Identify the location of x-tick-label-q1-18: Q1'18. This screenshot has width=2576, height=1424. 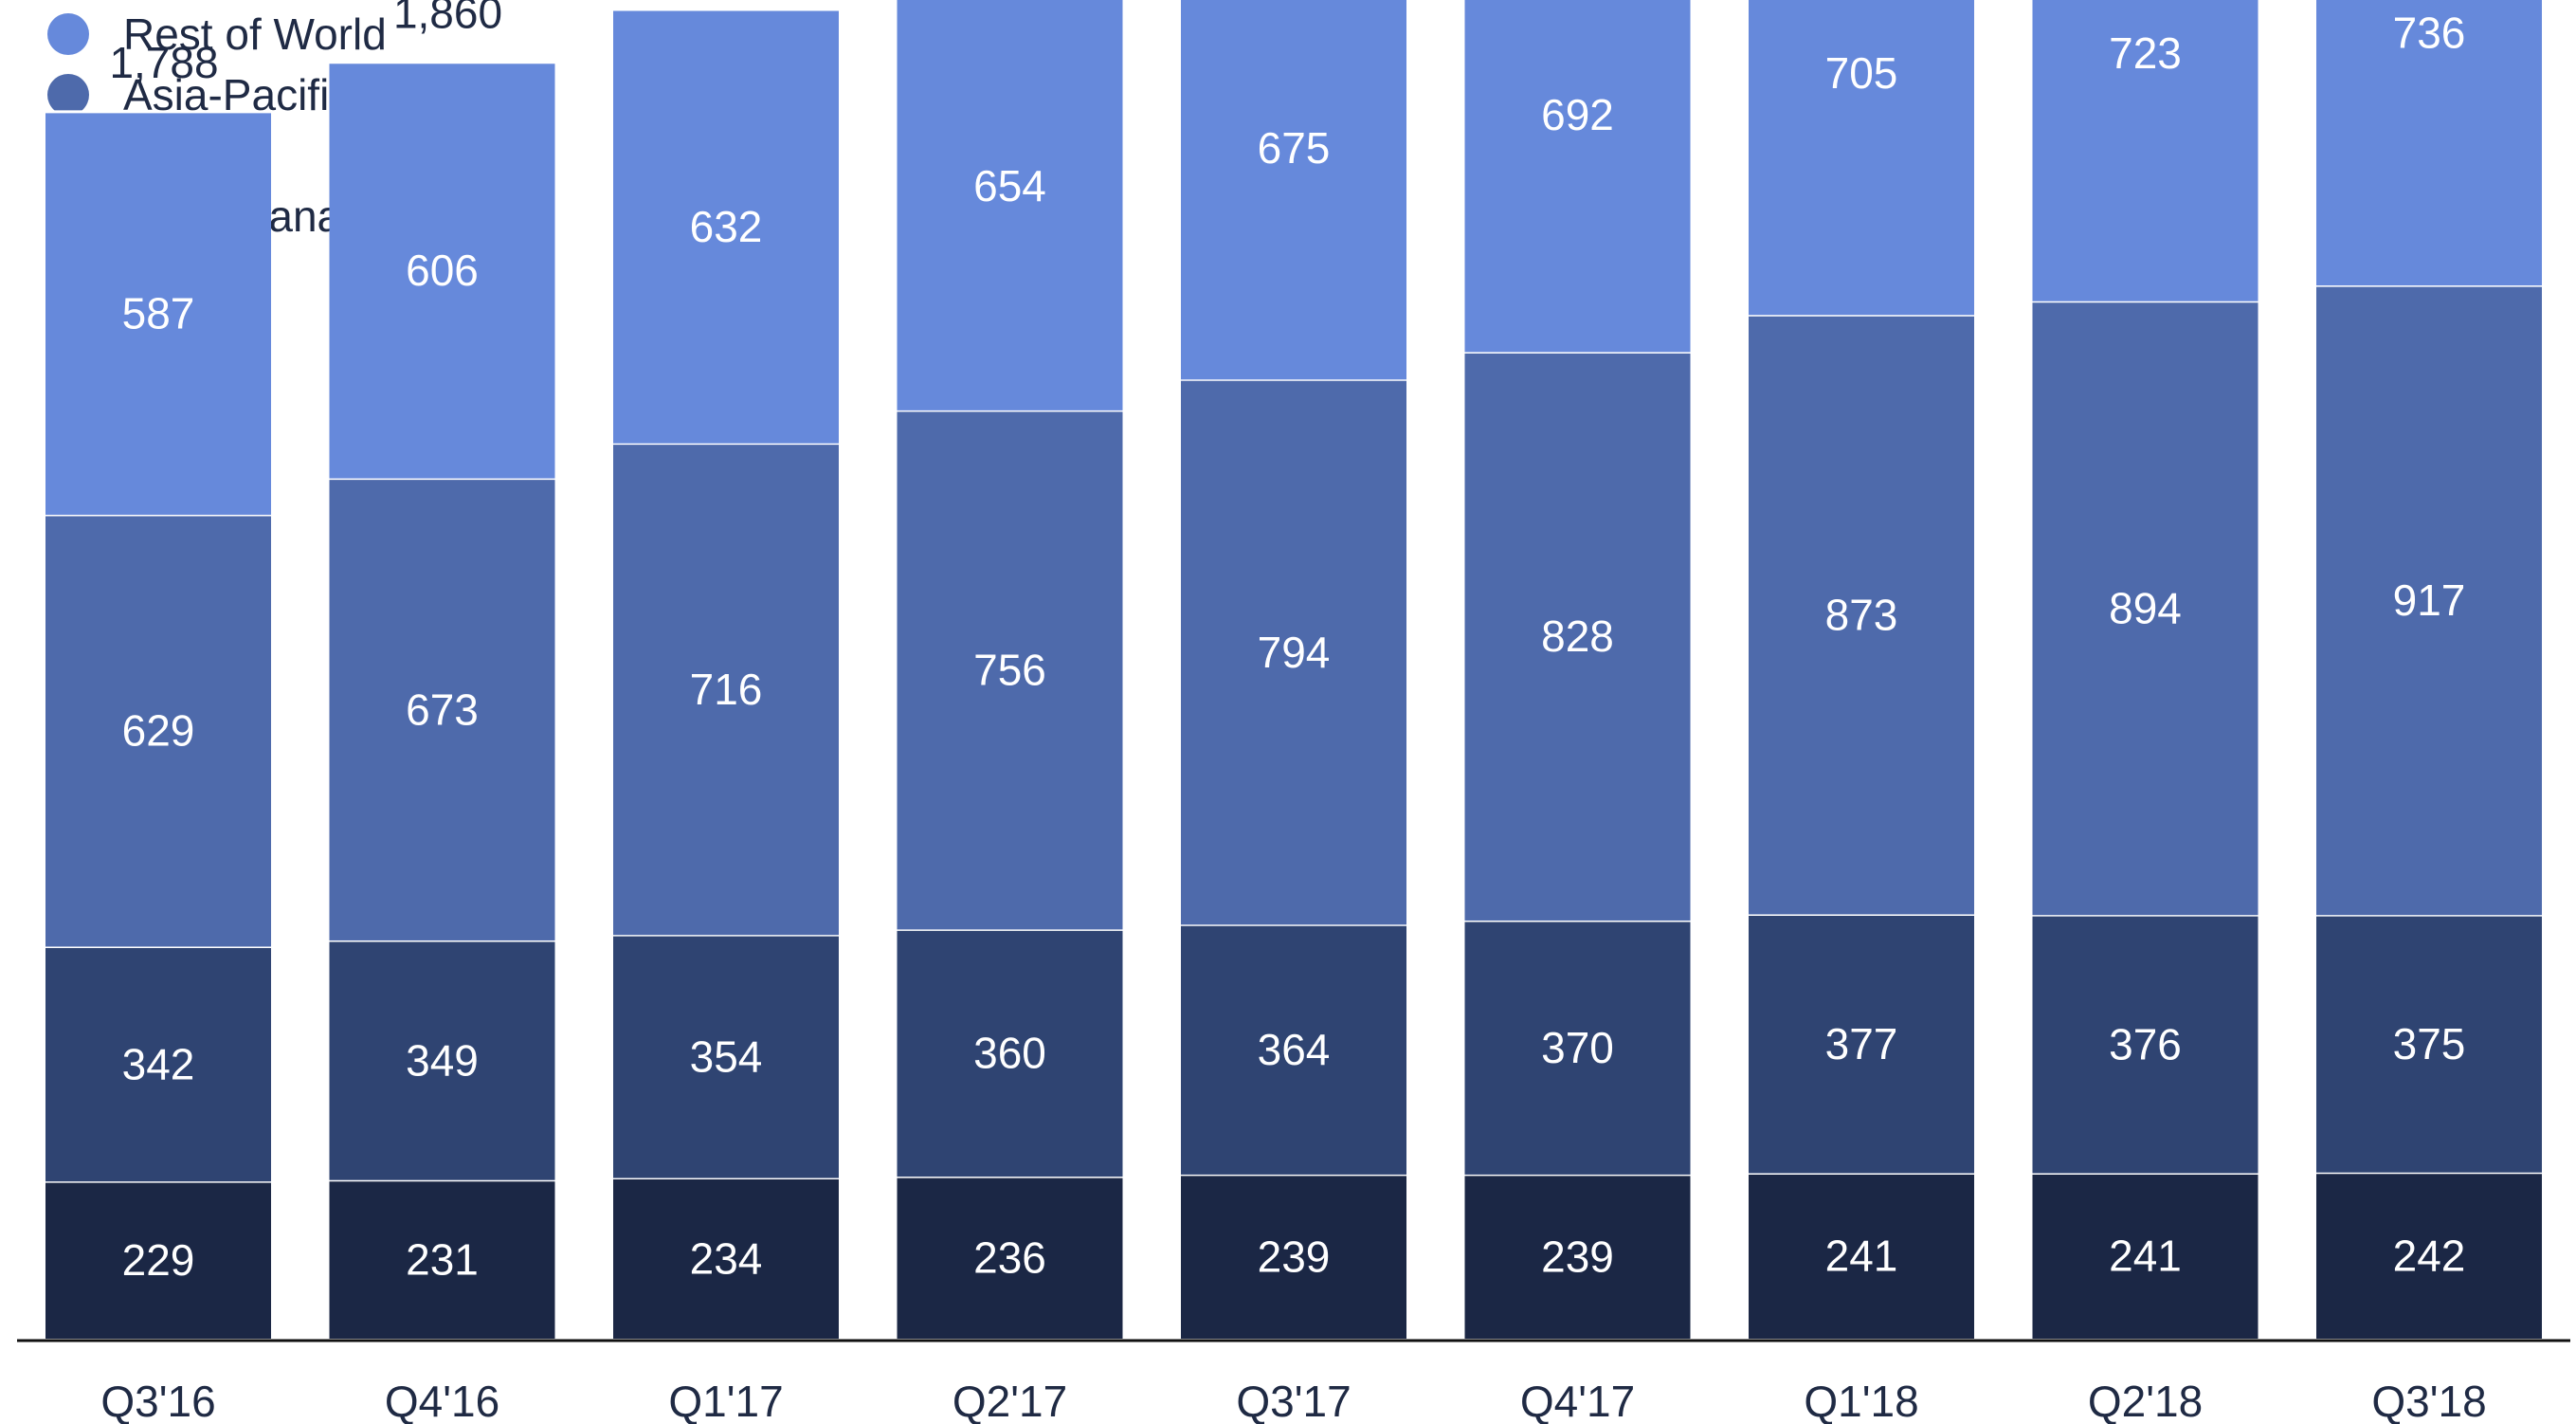
(1861, 1400).